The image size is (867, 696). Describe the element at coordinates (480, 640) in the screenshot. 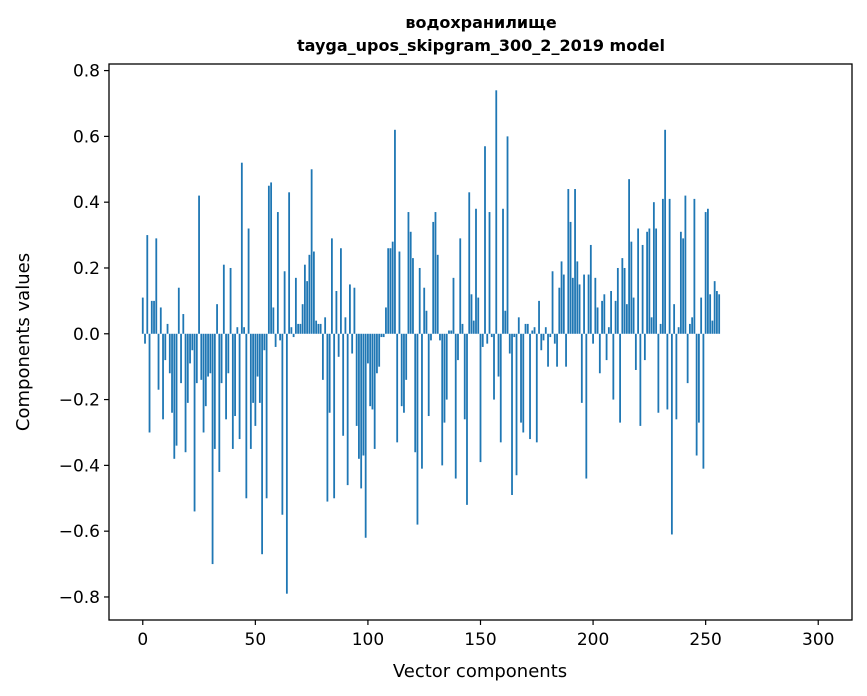

I see `x-tick-label: 150` at that location.